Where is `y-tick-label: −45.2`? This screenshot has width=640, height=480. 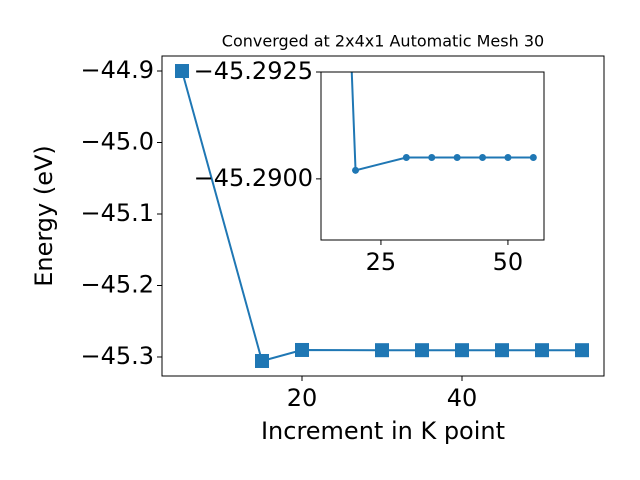 y-tick-label: −45.2 is located at coordinates (117, 284).